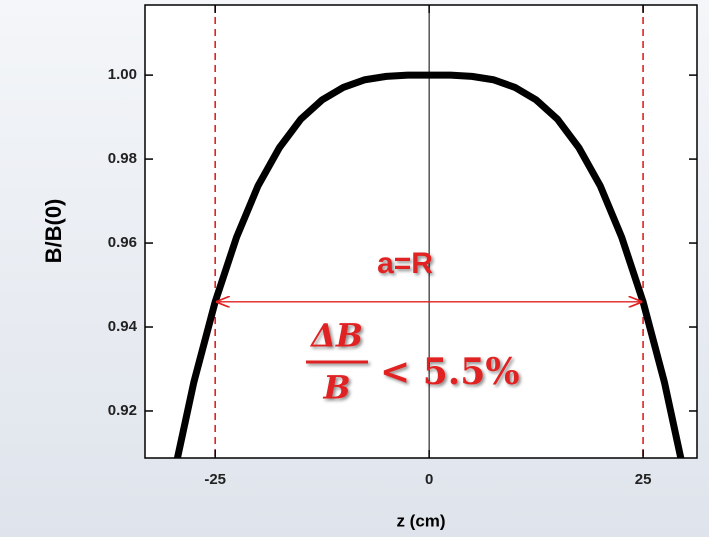  Describe the element at coordinates (122, 410) in the screenshot. I see `y-tick-label: 0.92` at that location.